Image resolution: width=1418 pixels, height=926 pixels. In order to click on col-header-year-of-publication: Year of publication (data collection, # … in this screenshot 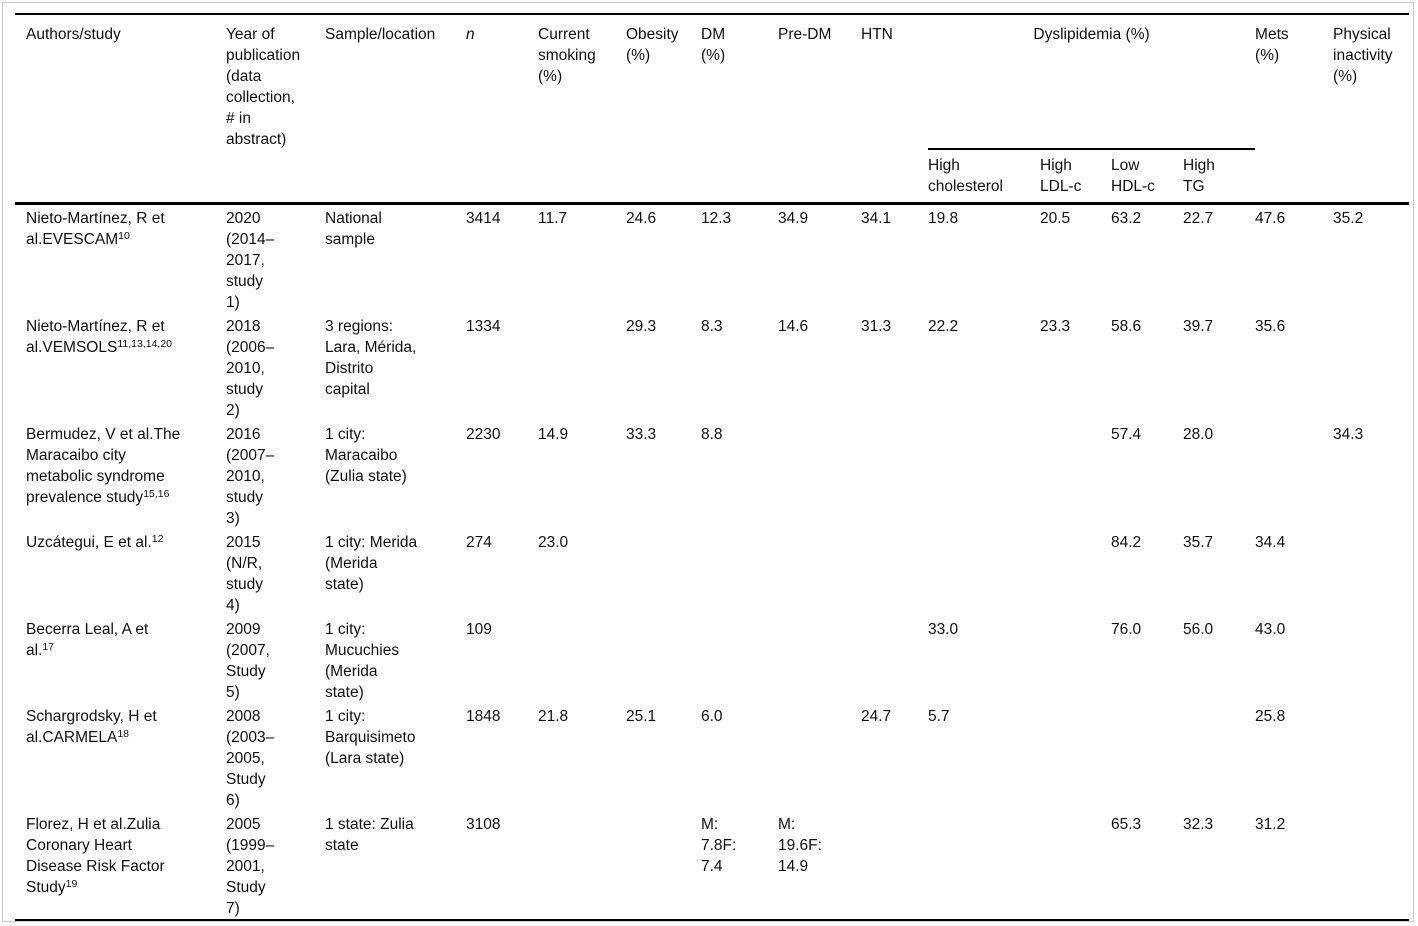, I will do `click(263, 87)`.